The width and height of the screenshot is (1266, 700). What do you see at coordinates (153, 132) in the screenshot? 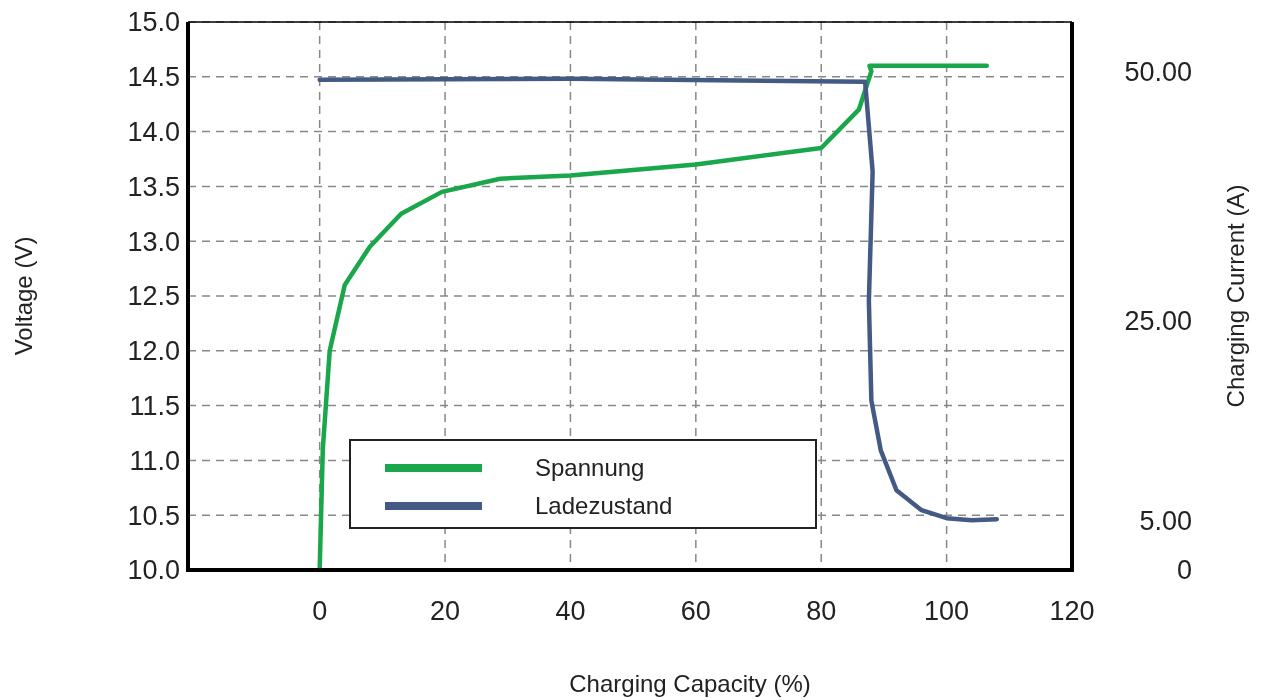
I see `y-tick-label: 14.0` at bounding box center [153, 132].